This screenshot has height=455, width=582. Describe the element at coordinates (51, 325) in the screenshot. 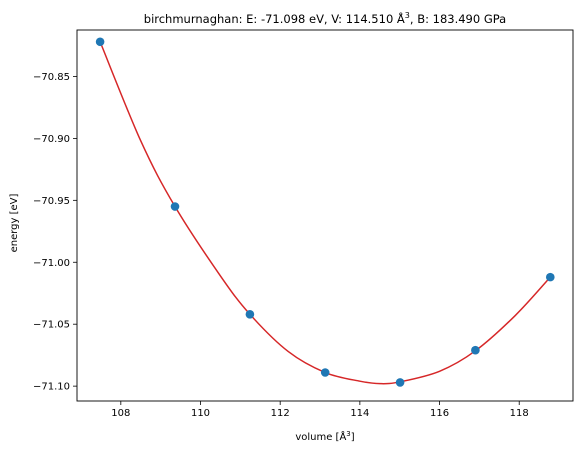

I see `y-tick-label: −71.05` at that location.